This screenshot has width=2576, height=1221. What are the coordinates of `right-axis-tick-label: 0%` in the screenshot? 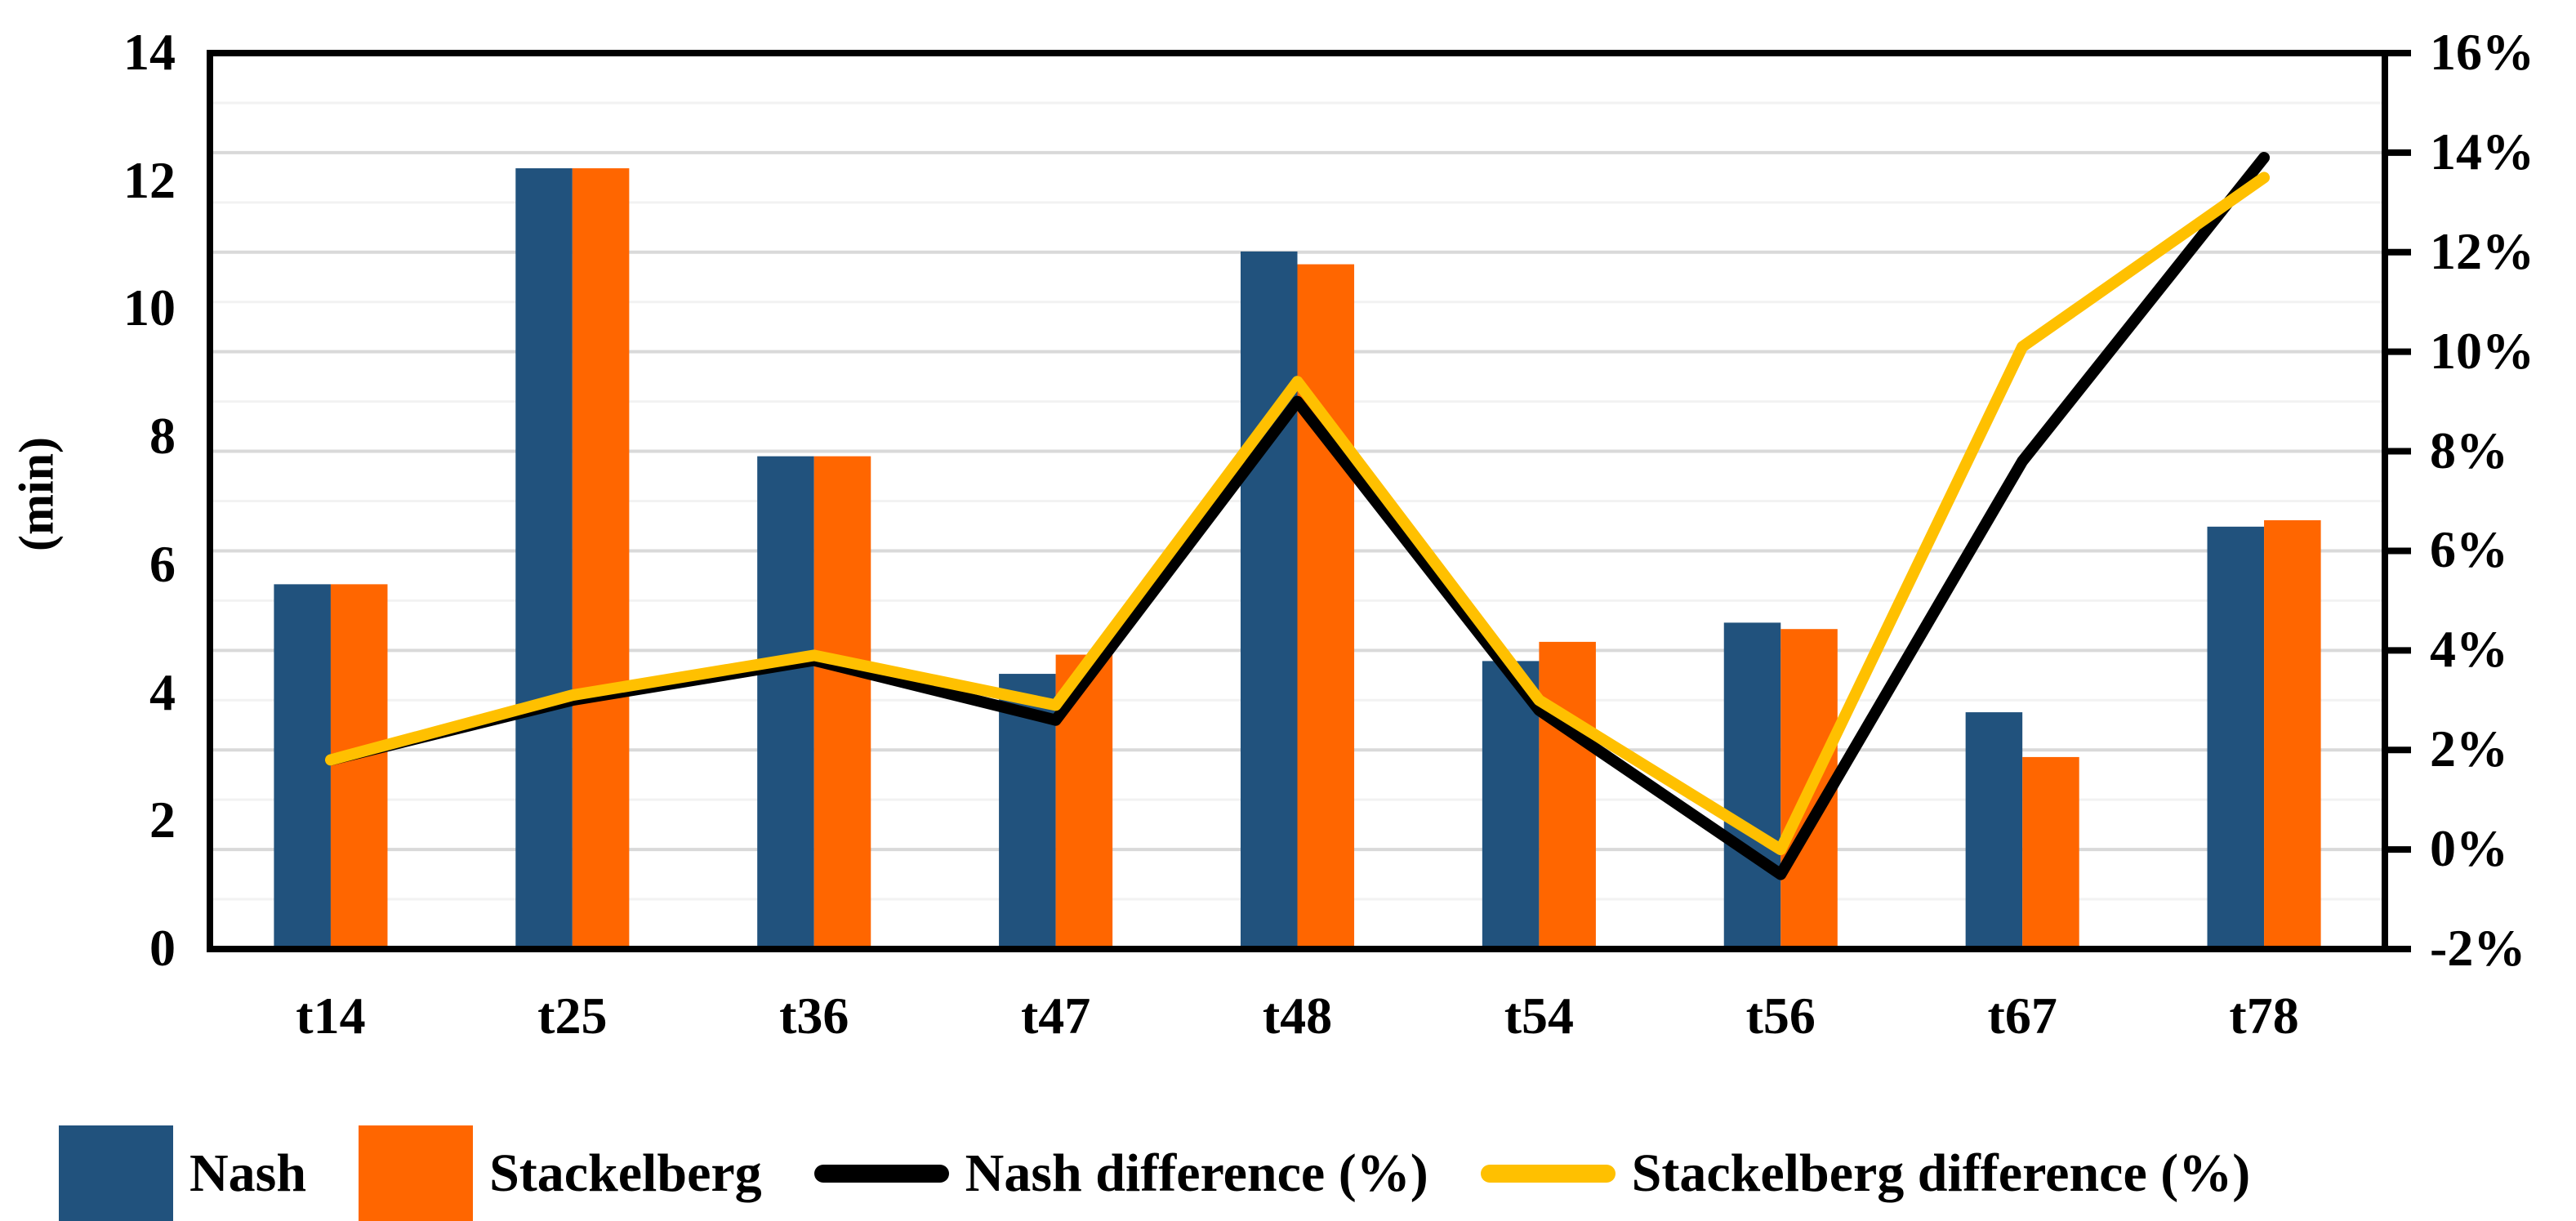 It's located at (2469, 848).